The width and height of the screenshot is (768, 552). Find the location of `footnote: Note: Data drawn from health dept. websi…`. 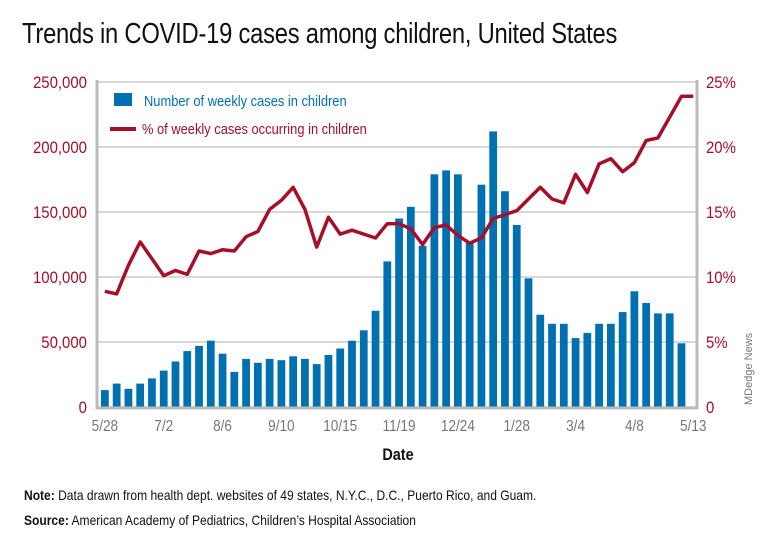

footnote: Note: Data drawn from health dept. websi… is located at coordinates (280, 495).